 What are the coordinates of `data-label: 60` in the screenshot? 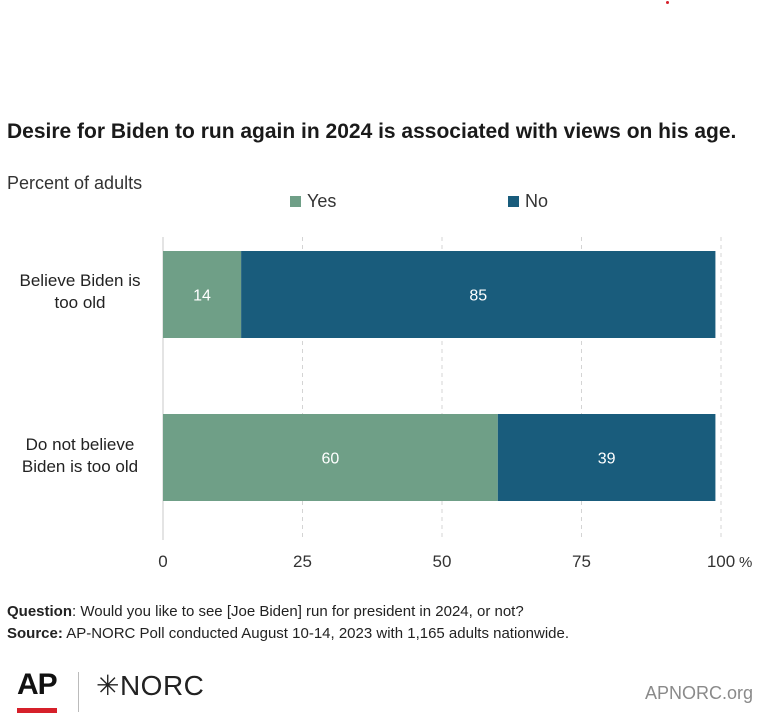 It's located at (331, 459).